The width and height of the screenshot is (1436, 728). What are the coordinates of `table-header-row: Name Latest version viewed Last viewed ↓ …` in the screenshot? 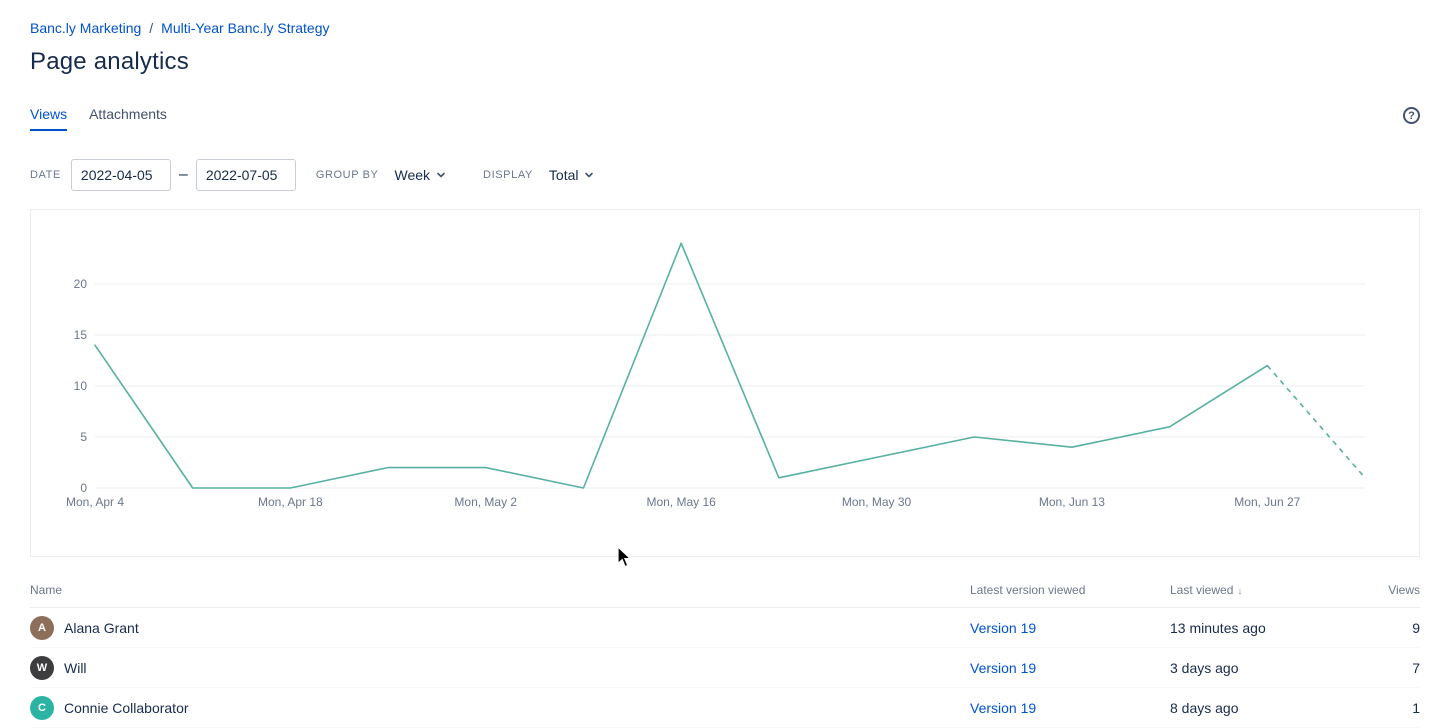 It's located at (725, 593).